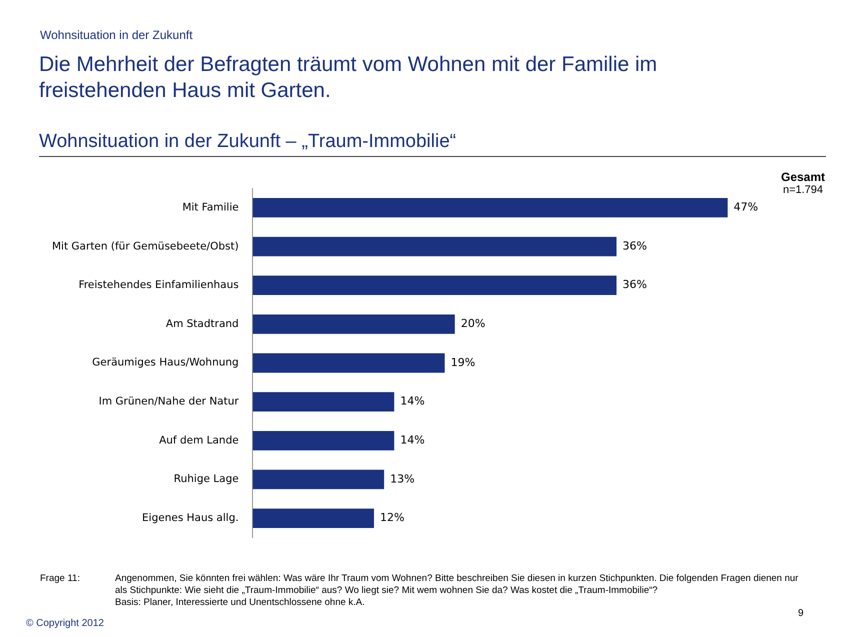  I want to click on text: n=1.794, so click(803, 190).